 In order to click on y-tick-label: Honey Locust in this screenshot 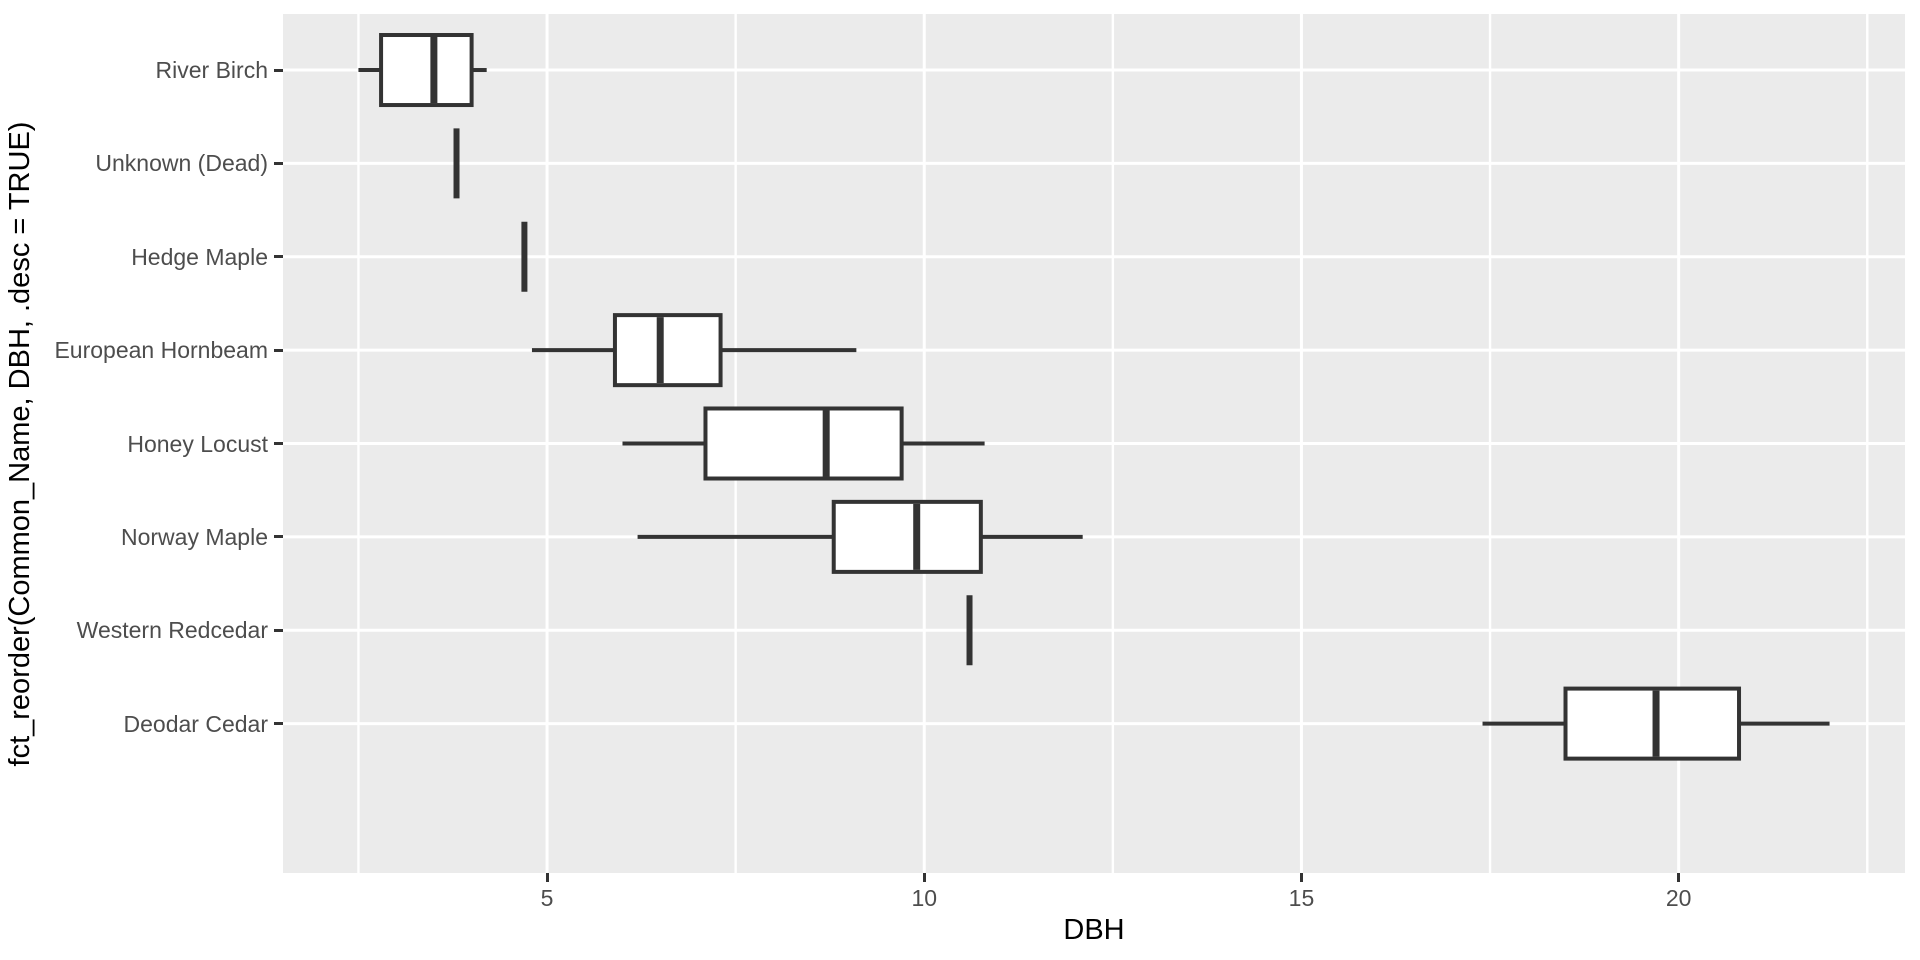, I will do `click(197, 443)`.